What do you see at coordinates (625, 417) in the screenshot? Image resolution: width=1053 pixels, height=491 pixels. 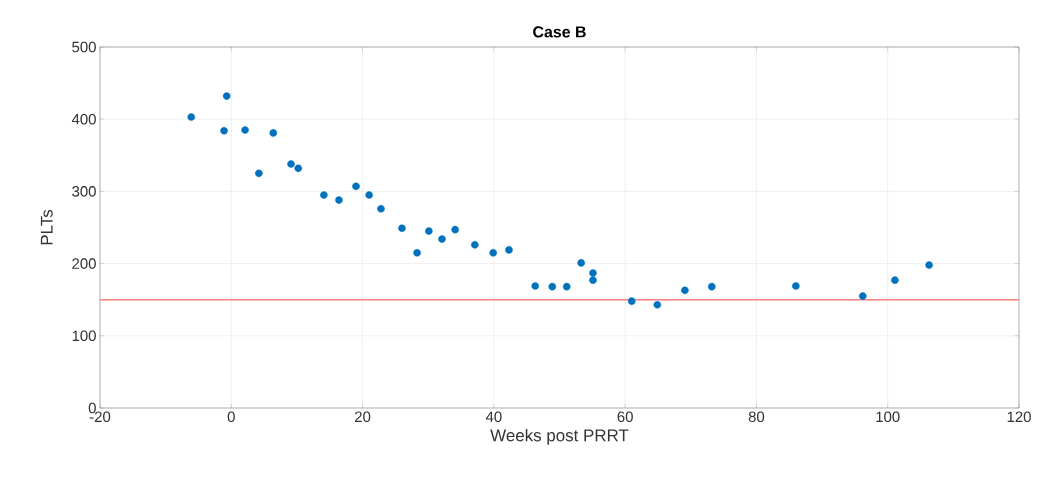 I see `x-tick-label: 60` at bounding box center [625, 417].